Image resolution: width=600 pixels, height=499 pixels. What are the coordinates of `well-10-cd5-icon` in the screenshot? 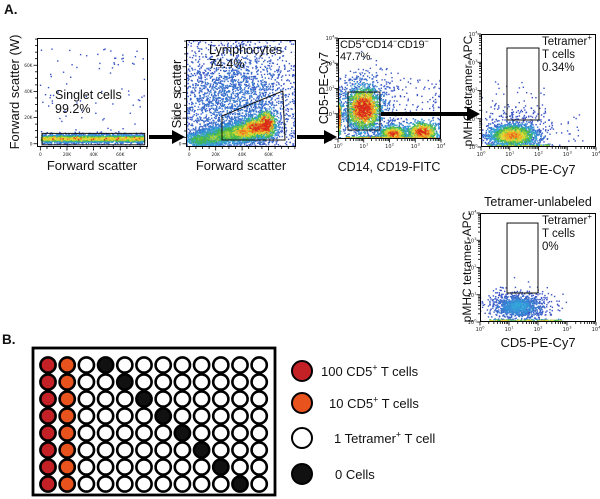 It's located at (302, 403).